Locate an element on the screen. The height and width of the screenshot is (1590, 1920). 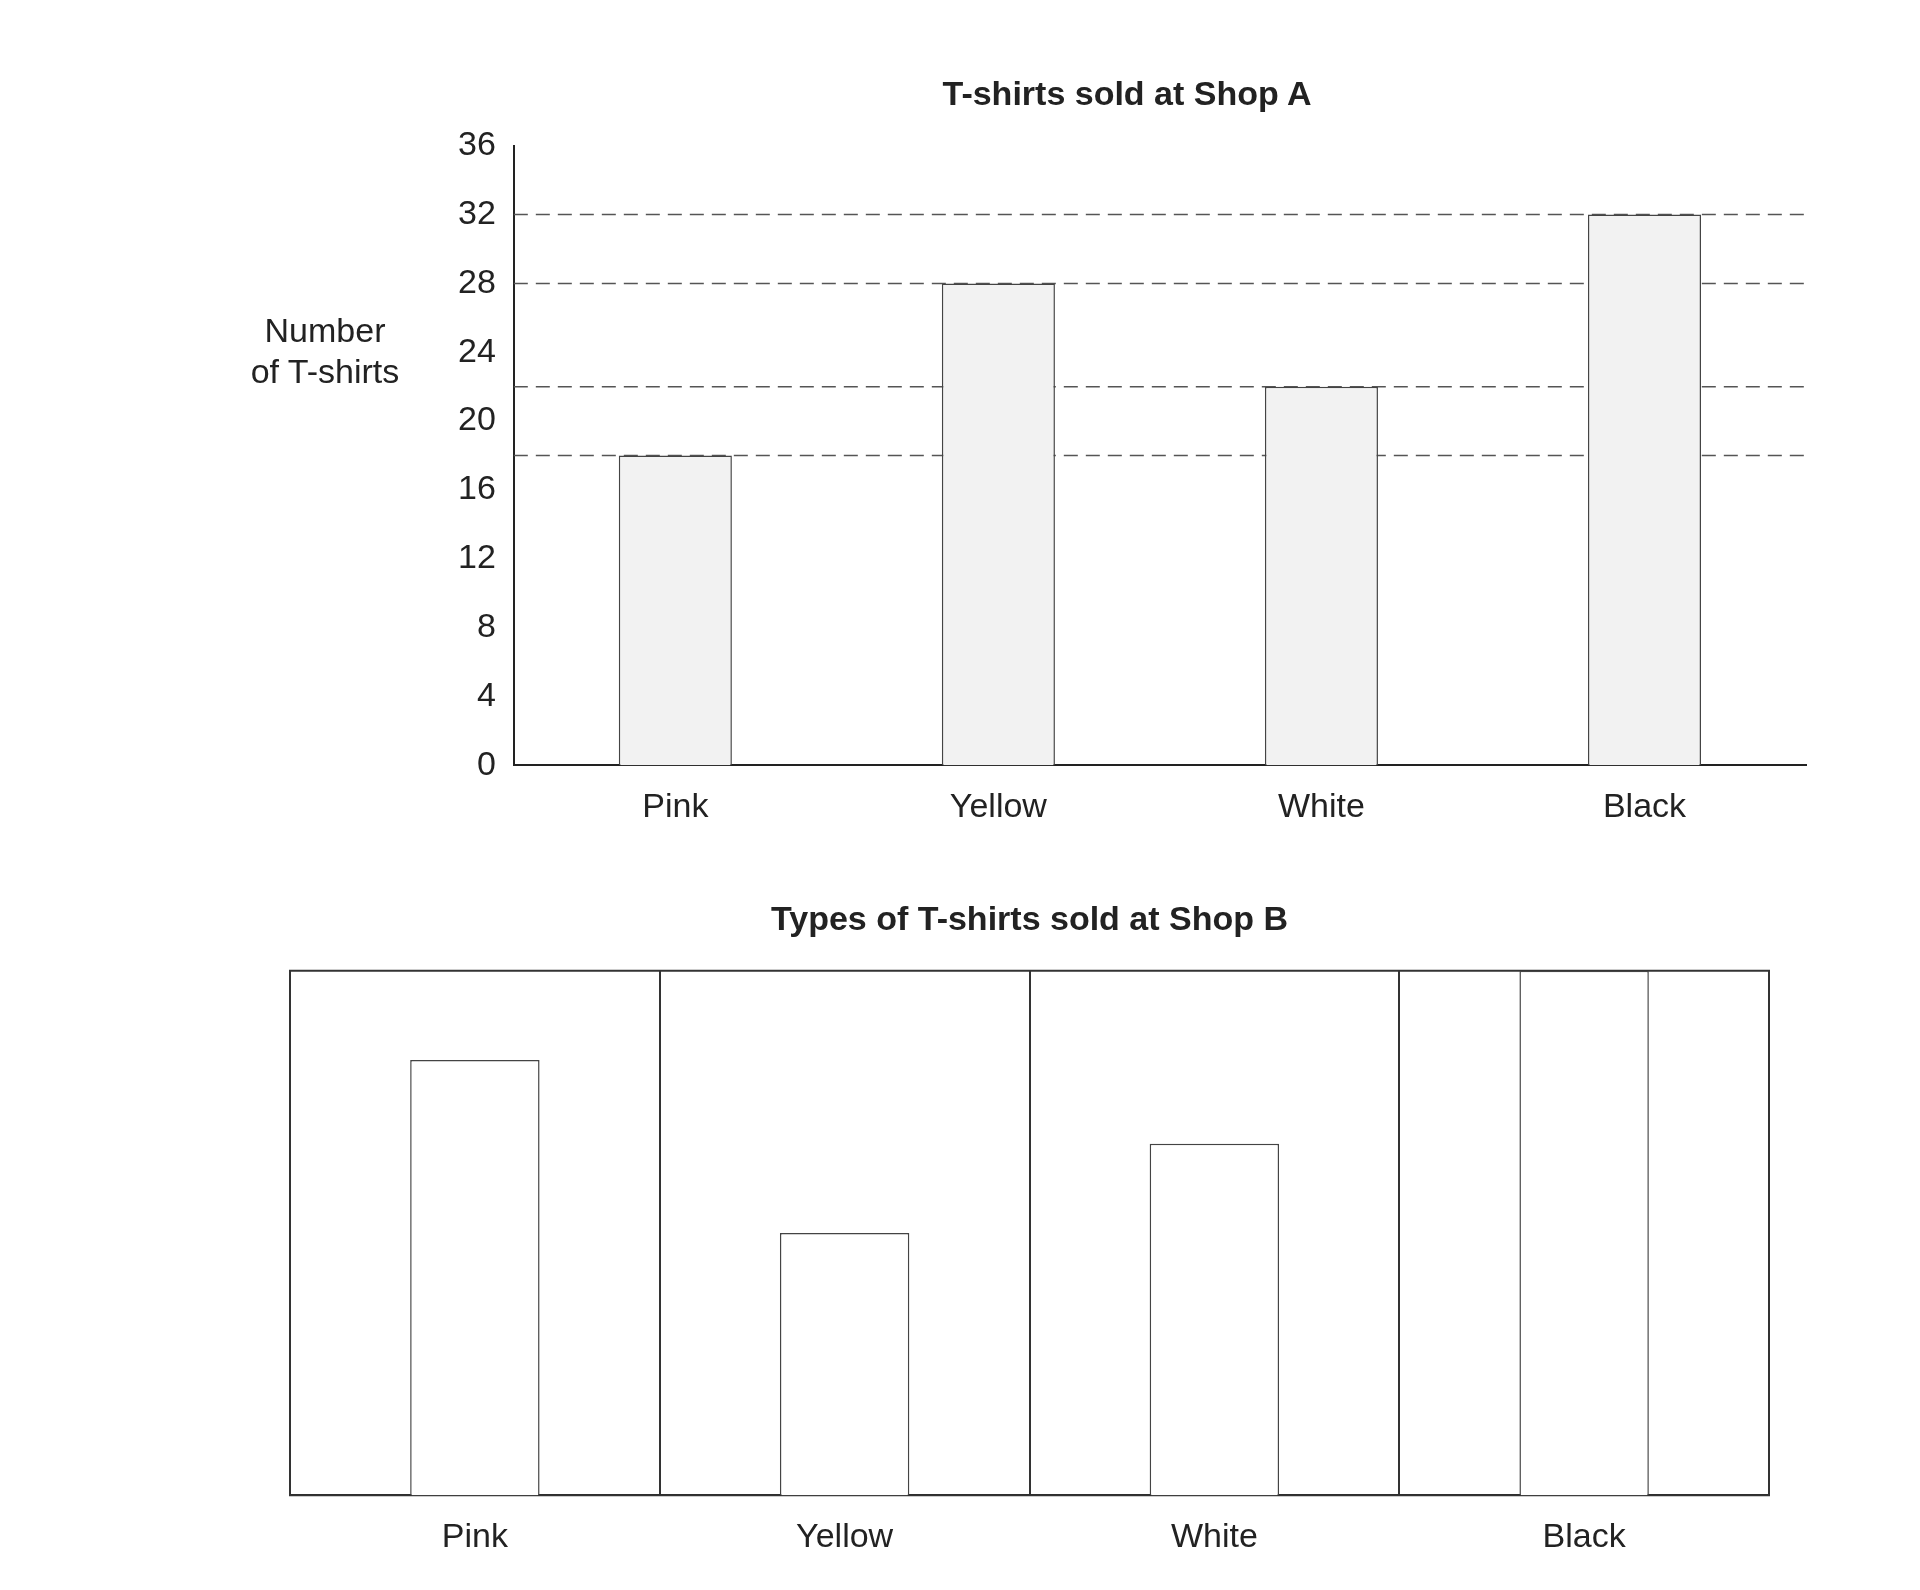
y-tick-label: 24 is located at coordinates (476, 349).